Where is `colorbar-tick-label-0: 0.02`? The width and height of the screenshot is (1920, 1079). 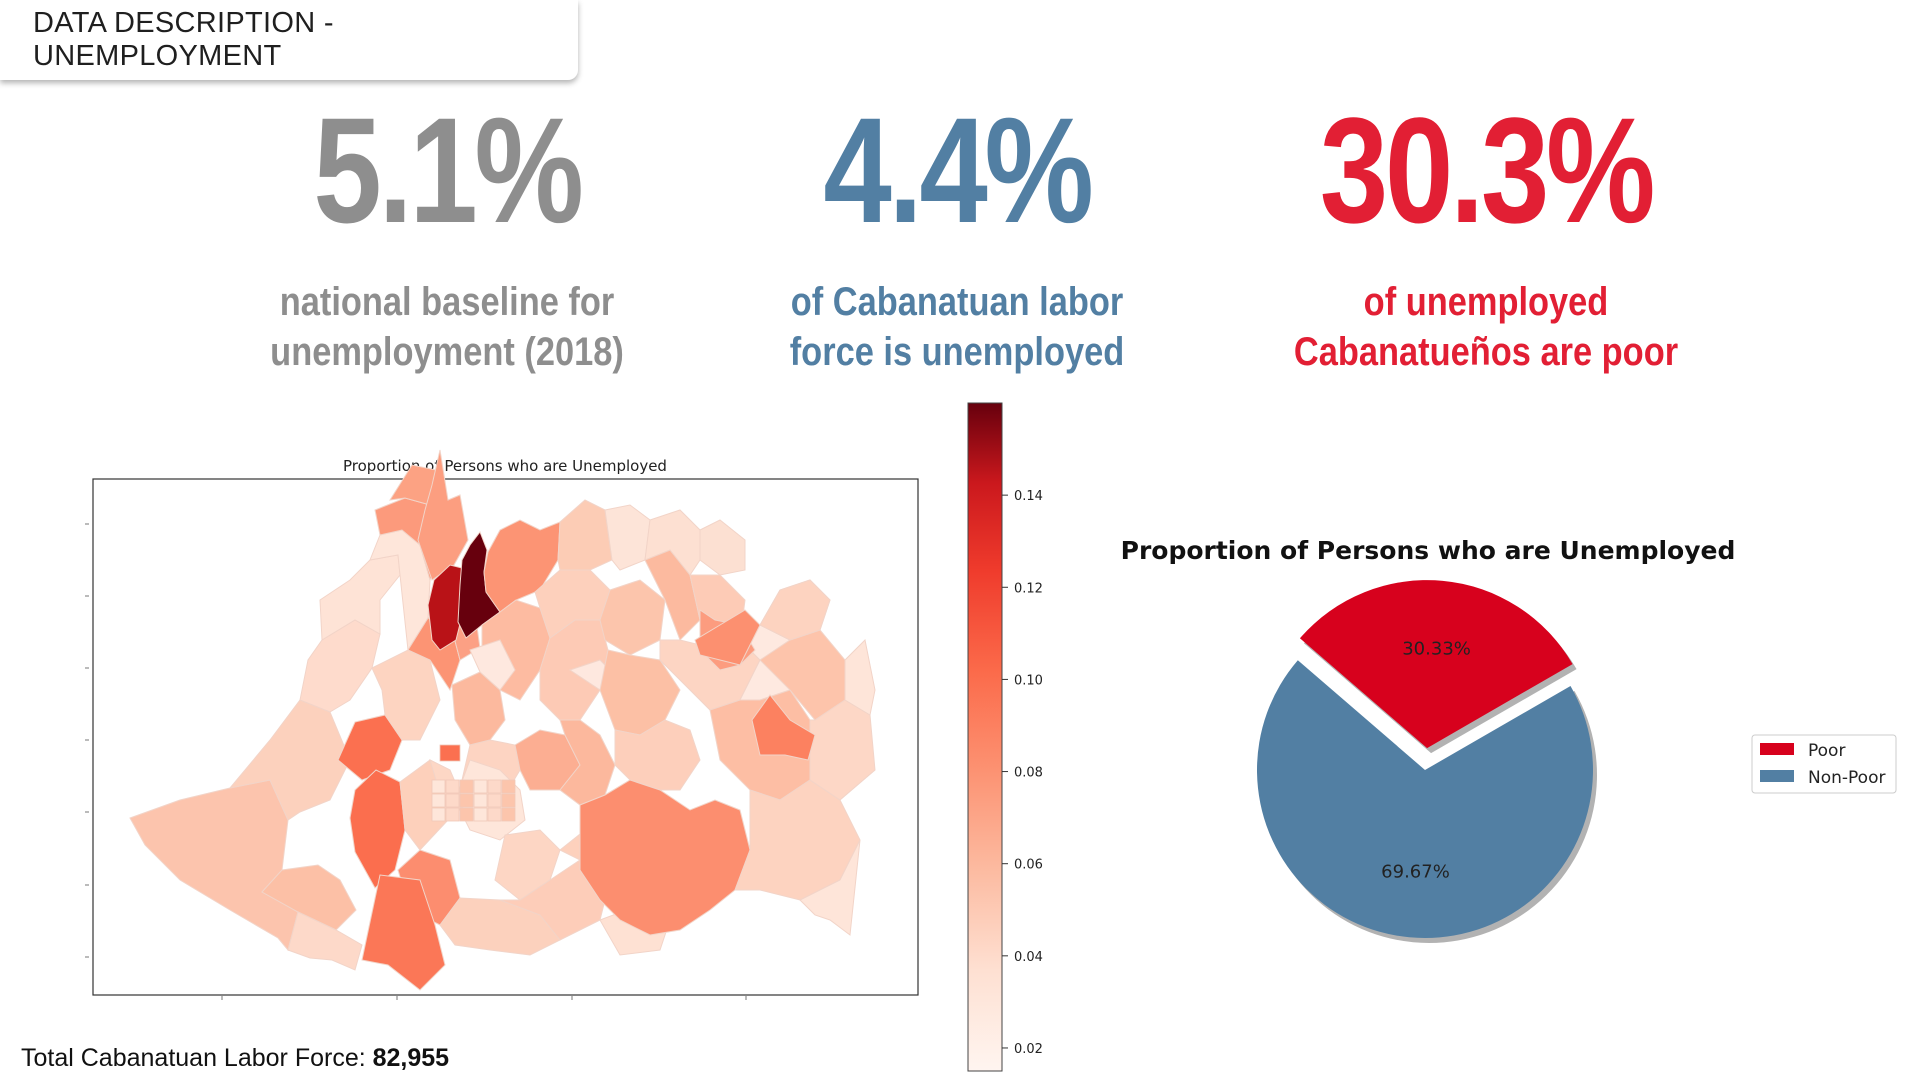
colorbar-tick-label-0: 0.02 is located at coordinates (1028, 1049).